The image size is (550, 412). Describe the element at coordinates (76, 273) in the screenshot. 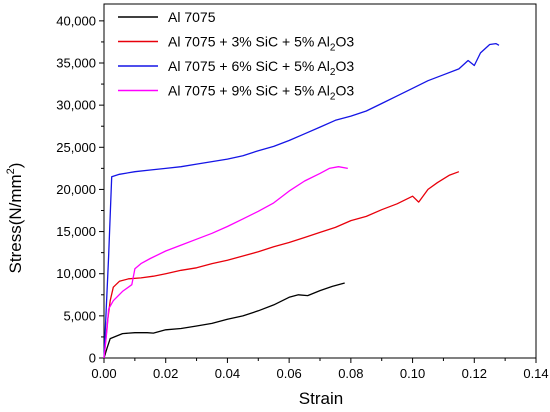

I see `y-tick-label: 10,000` at that location.